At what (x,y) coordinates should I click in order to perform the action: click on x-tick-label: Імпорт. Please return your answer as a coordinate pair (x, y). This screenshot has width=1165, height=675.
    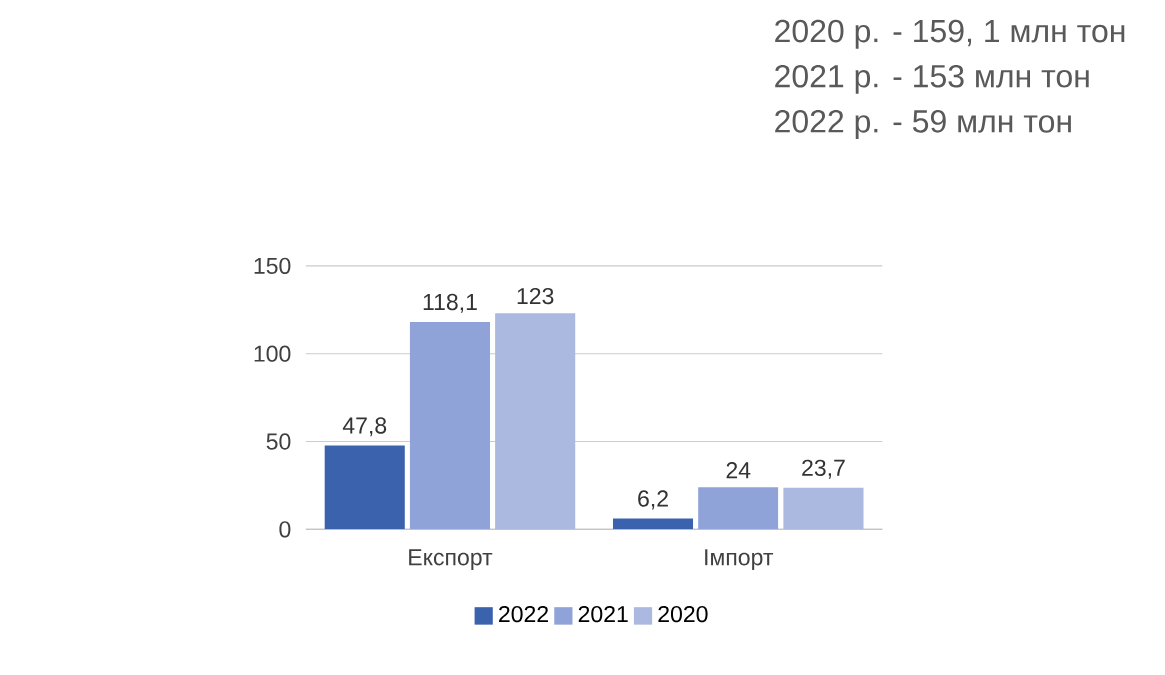
    Looking at the image, I should click on (739, 559).